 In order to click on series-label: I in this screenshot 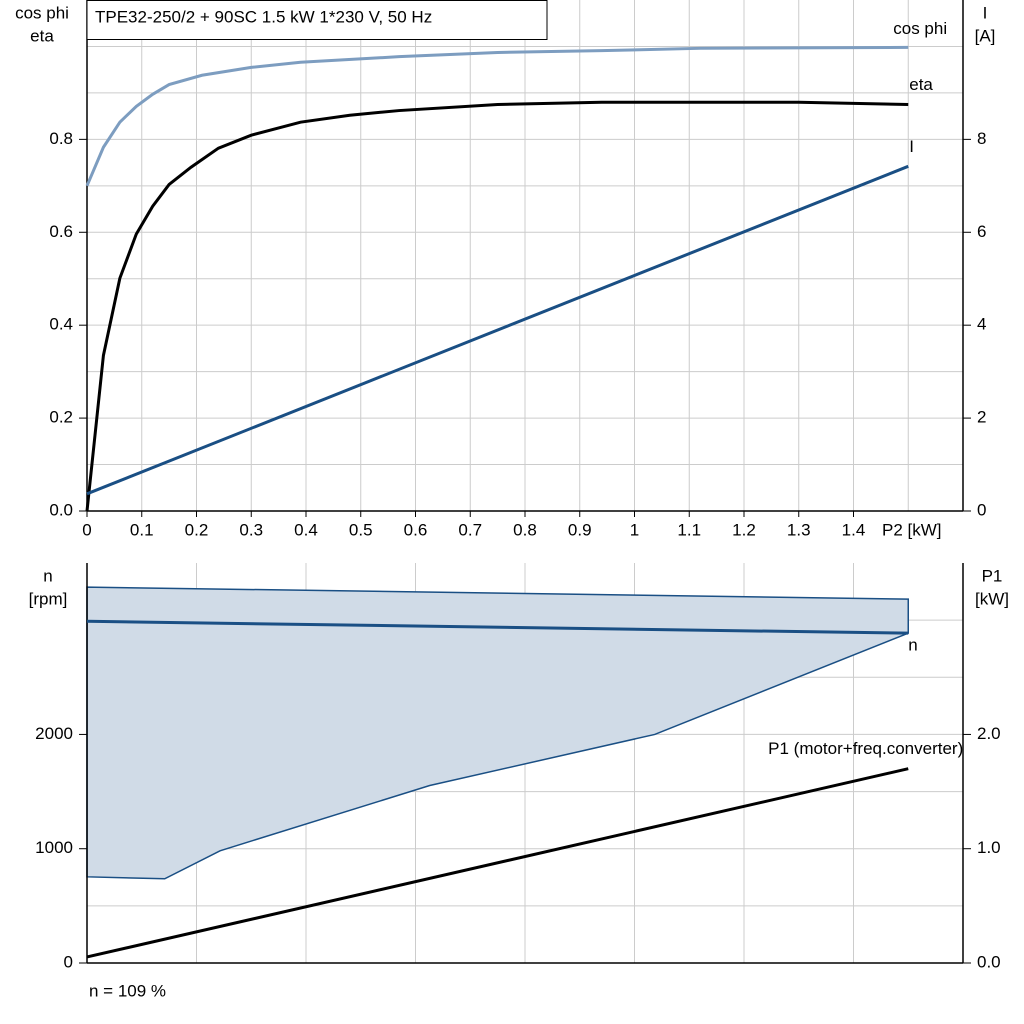, I will do `click(911, 146)`.